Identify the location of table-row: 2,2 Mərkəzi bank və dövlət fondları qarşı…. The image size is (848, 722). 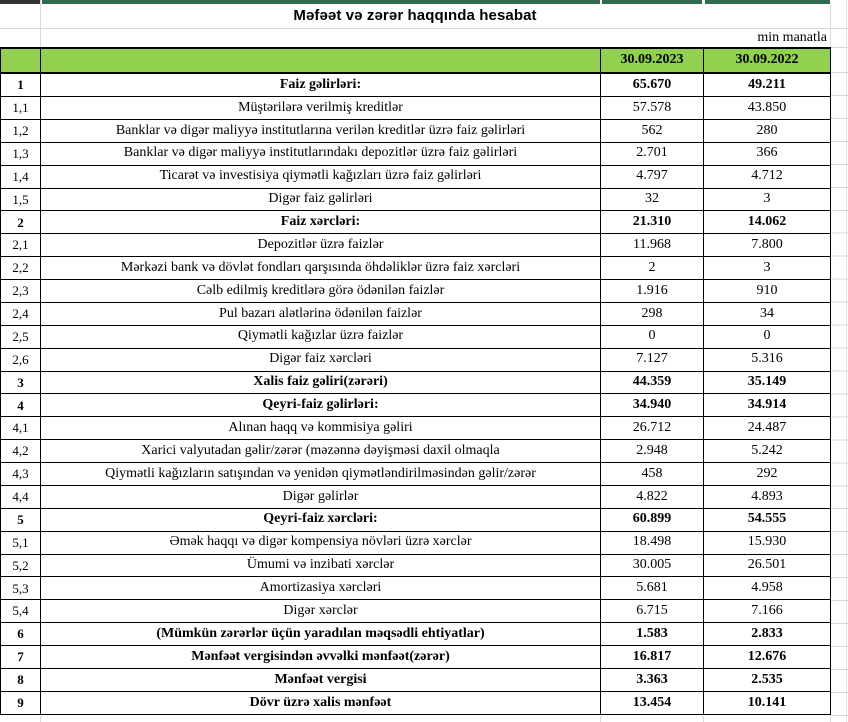
(415, 268).